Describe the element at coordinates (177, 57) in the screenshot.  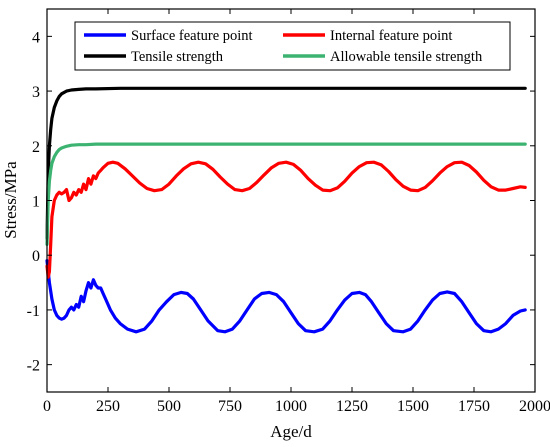
I see `legend-label-tensile: Tensile strength` at that location.